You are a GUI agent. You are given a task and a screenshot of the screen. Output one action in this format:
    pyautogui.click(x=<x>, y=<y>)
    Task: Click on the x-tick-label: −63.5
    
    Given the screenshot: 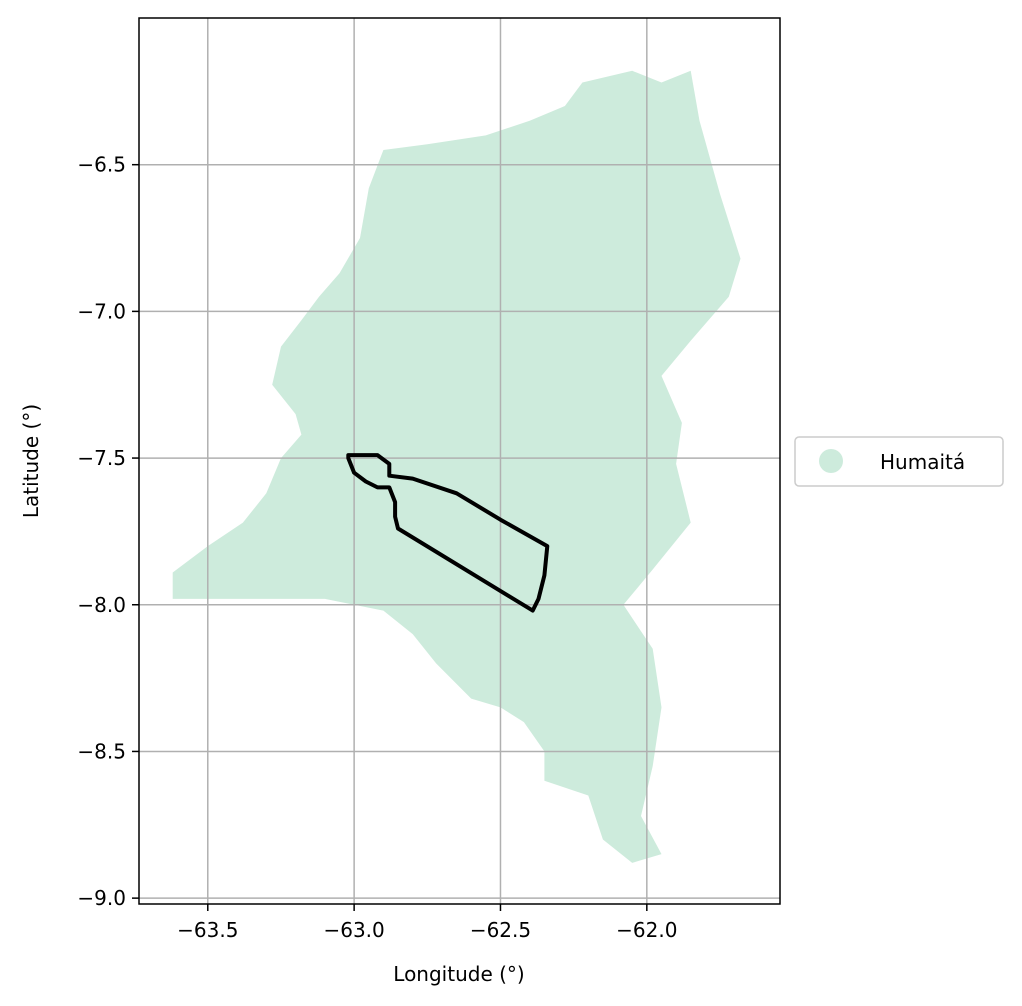 What is the action you would take?
    pyautogui.click(x=207, y=930)
    